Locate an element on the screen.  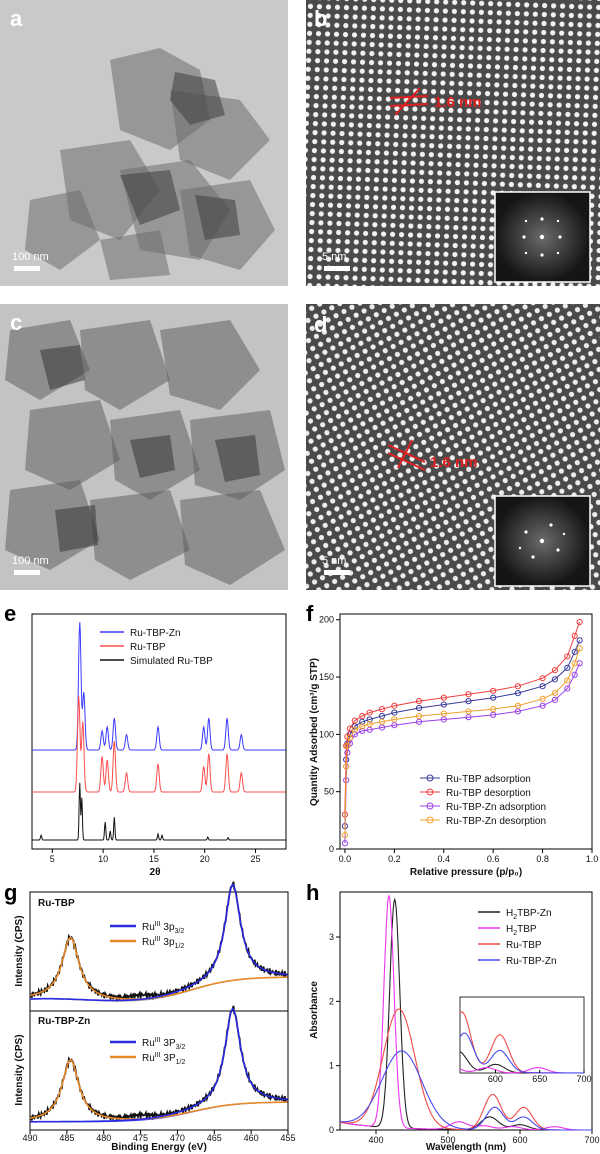
legend-label-g-2-1: RuIII 3P3/2 is located at coordinates (163, 1044).